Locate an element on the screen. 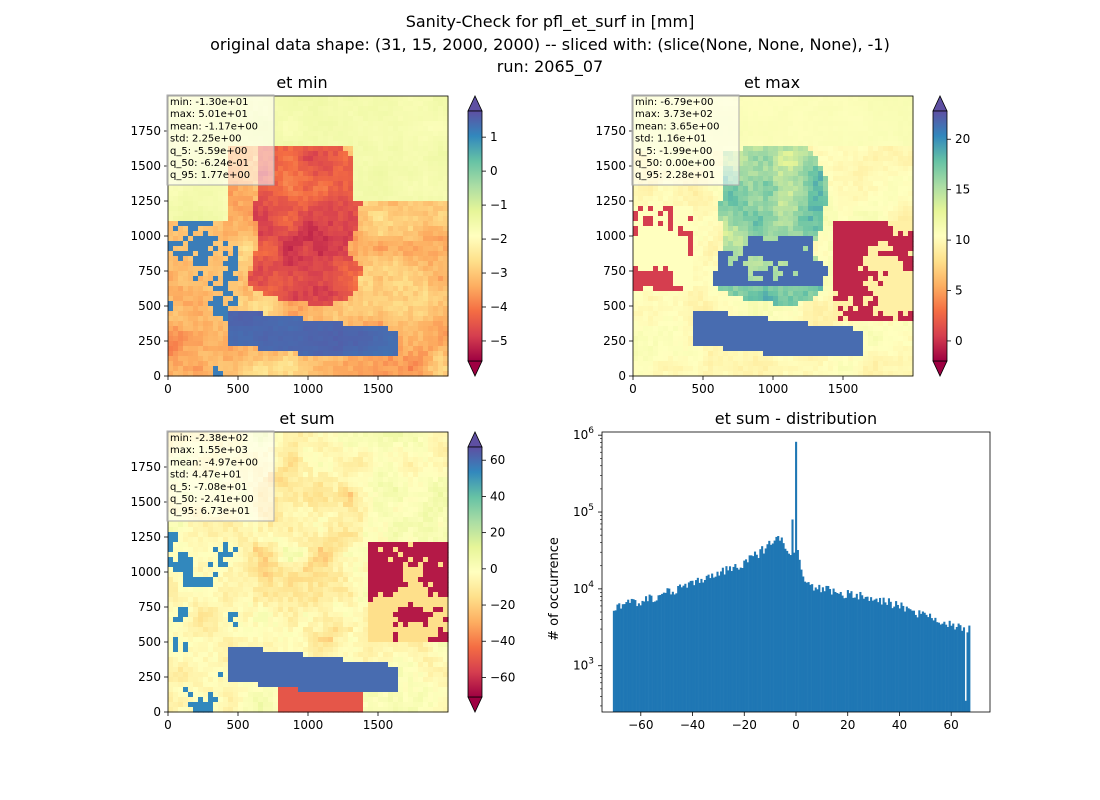  x-tick-label: 500 is located at coordinates (238, 725).